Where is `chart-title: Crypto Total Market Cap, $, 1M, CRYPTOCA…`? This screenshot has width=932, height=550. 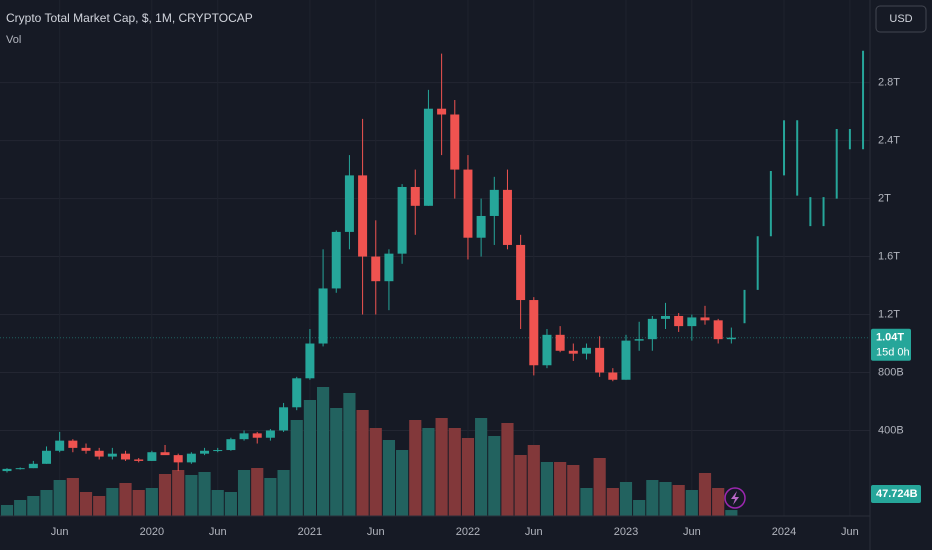
chart-title: Crypto Total Market Cap, $, 1M, CRYPTOCA… is located at coordinates (129, 18).